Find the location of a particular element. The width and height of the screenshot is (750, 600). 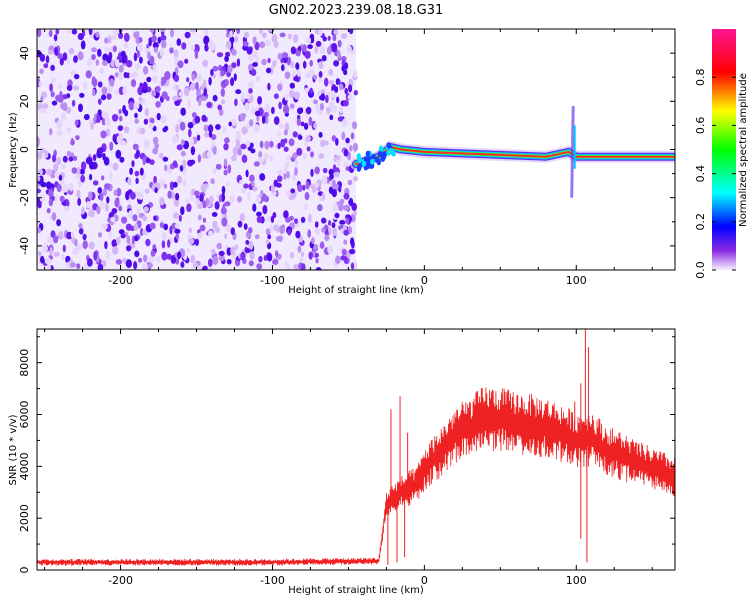

spectrogram-y-tick-label: 0 is located at coordinates (24, 149).